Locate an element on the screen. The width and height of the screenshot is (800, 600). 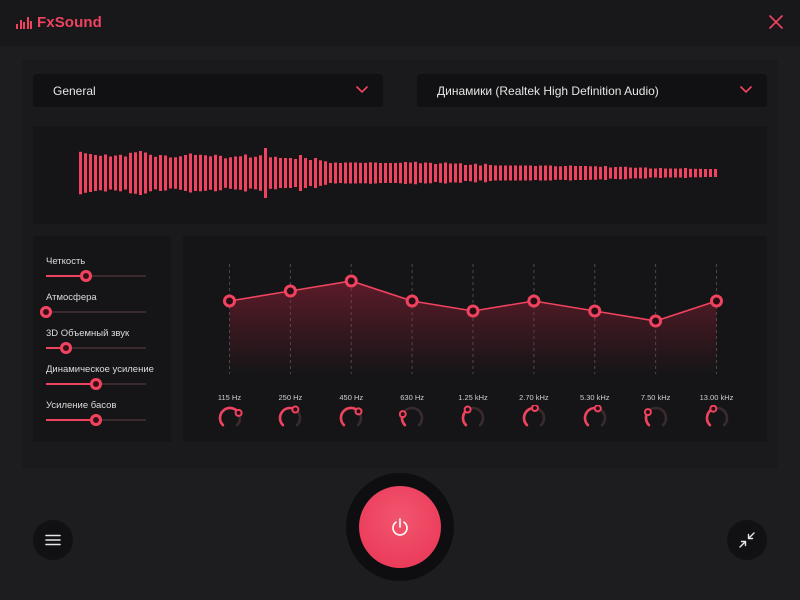
output-device-value: Динамики (Realtek High Definition Audio) is located at coordinates (548, 90).